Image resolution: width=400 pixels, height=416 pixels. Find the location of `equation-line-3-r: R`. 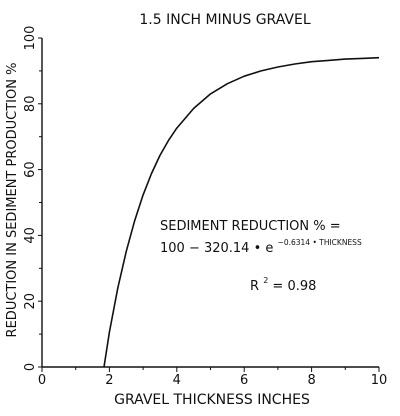

equation-line-3-r: R is located at coordinates (254, 286).